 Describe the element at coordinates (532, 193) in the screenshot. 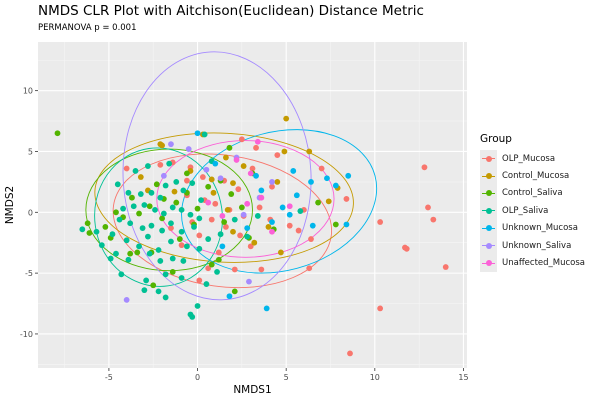

I see `legend-label: Control_Saliva` at that location.